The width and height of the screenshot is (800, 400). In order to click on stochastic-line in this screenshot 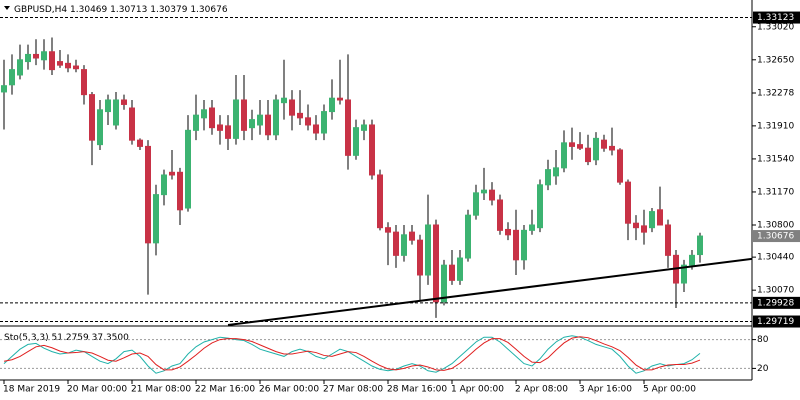, I will do `click(352, 353)`.